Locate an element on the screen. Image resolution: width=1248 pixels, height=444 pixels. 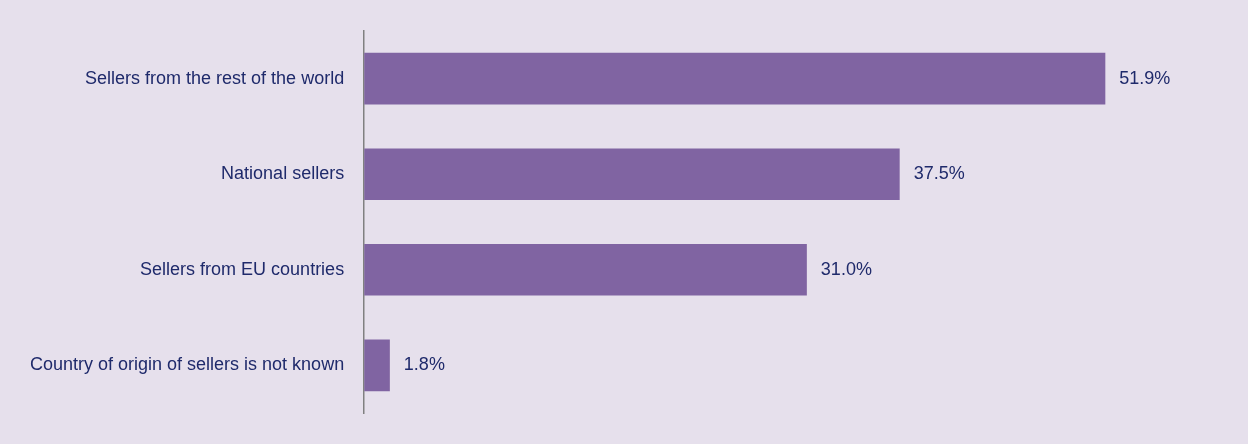
data-label: 51.9% is located at coordinates (1145, 77).